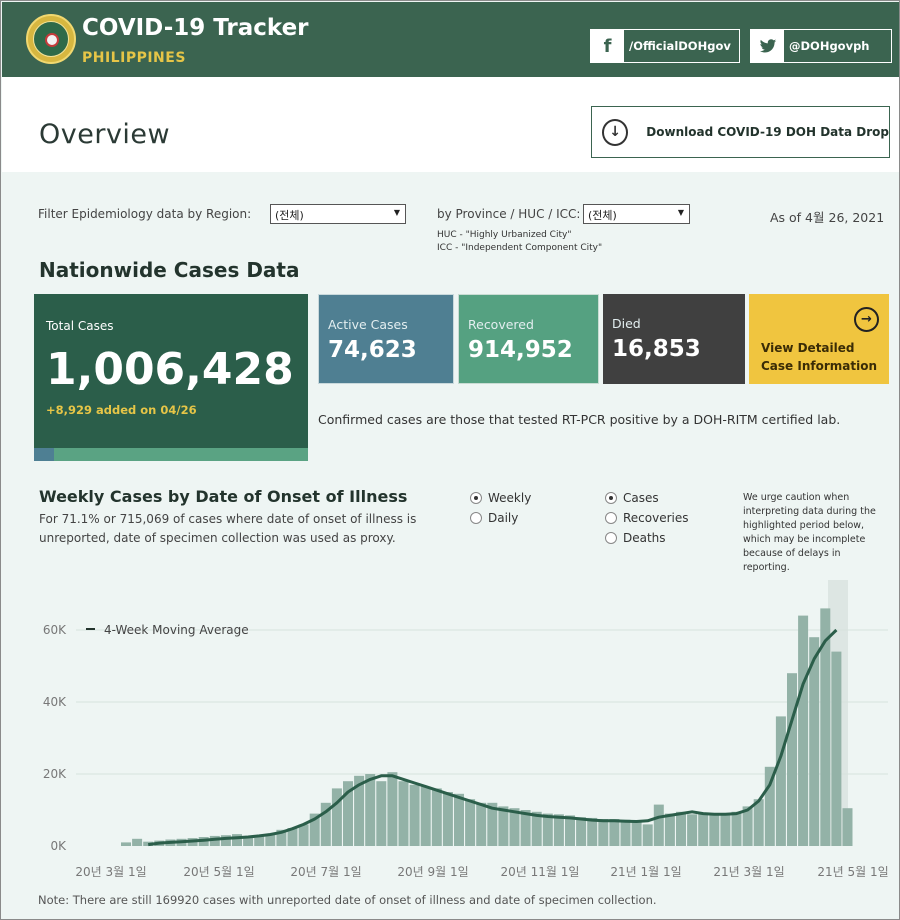 This screenshot has height=920, width=900. What do you see at coordinates (121, 410) in the screenshot?
I see `total-cases-added: +8,929 added on 04/26` at bounding box center [121, 410].